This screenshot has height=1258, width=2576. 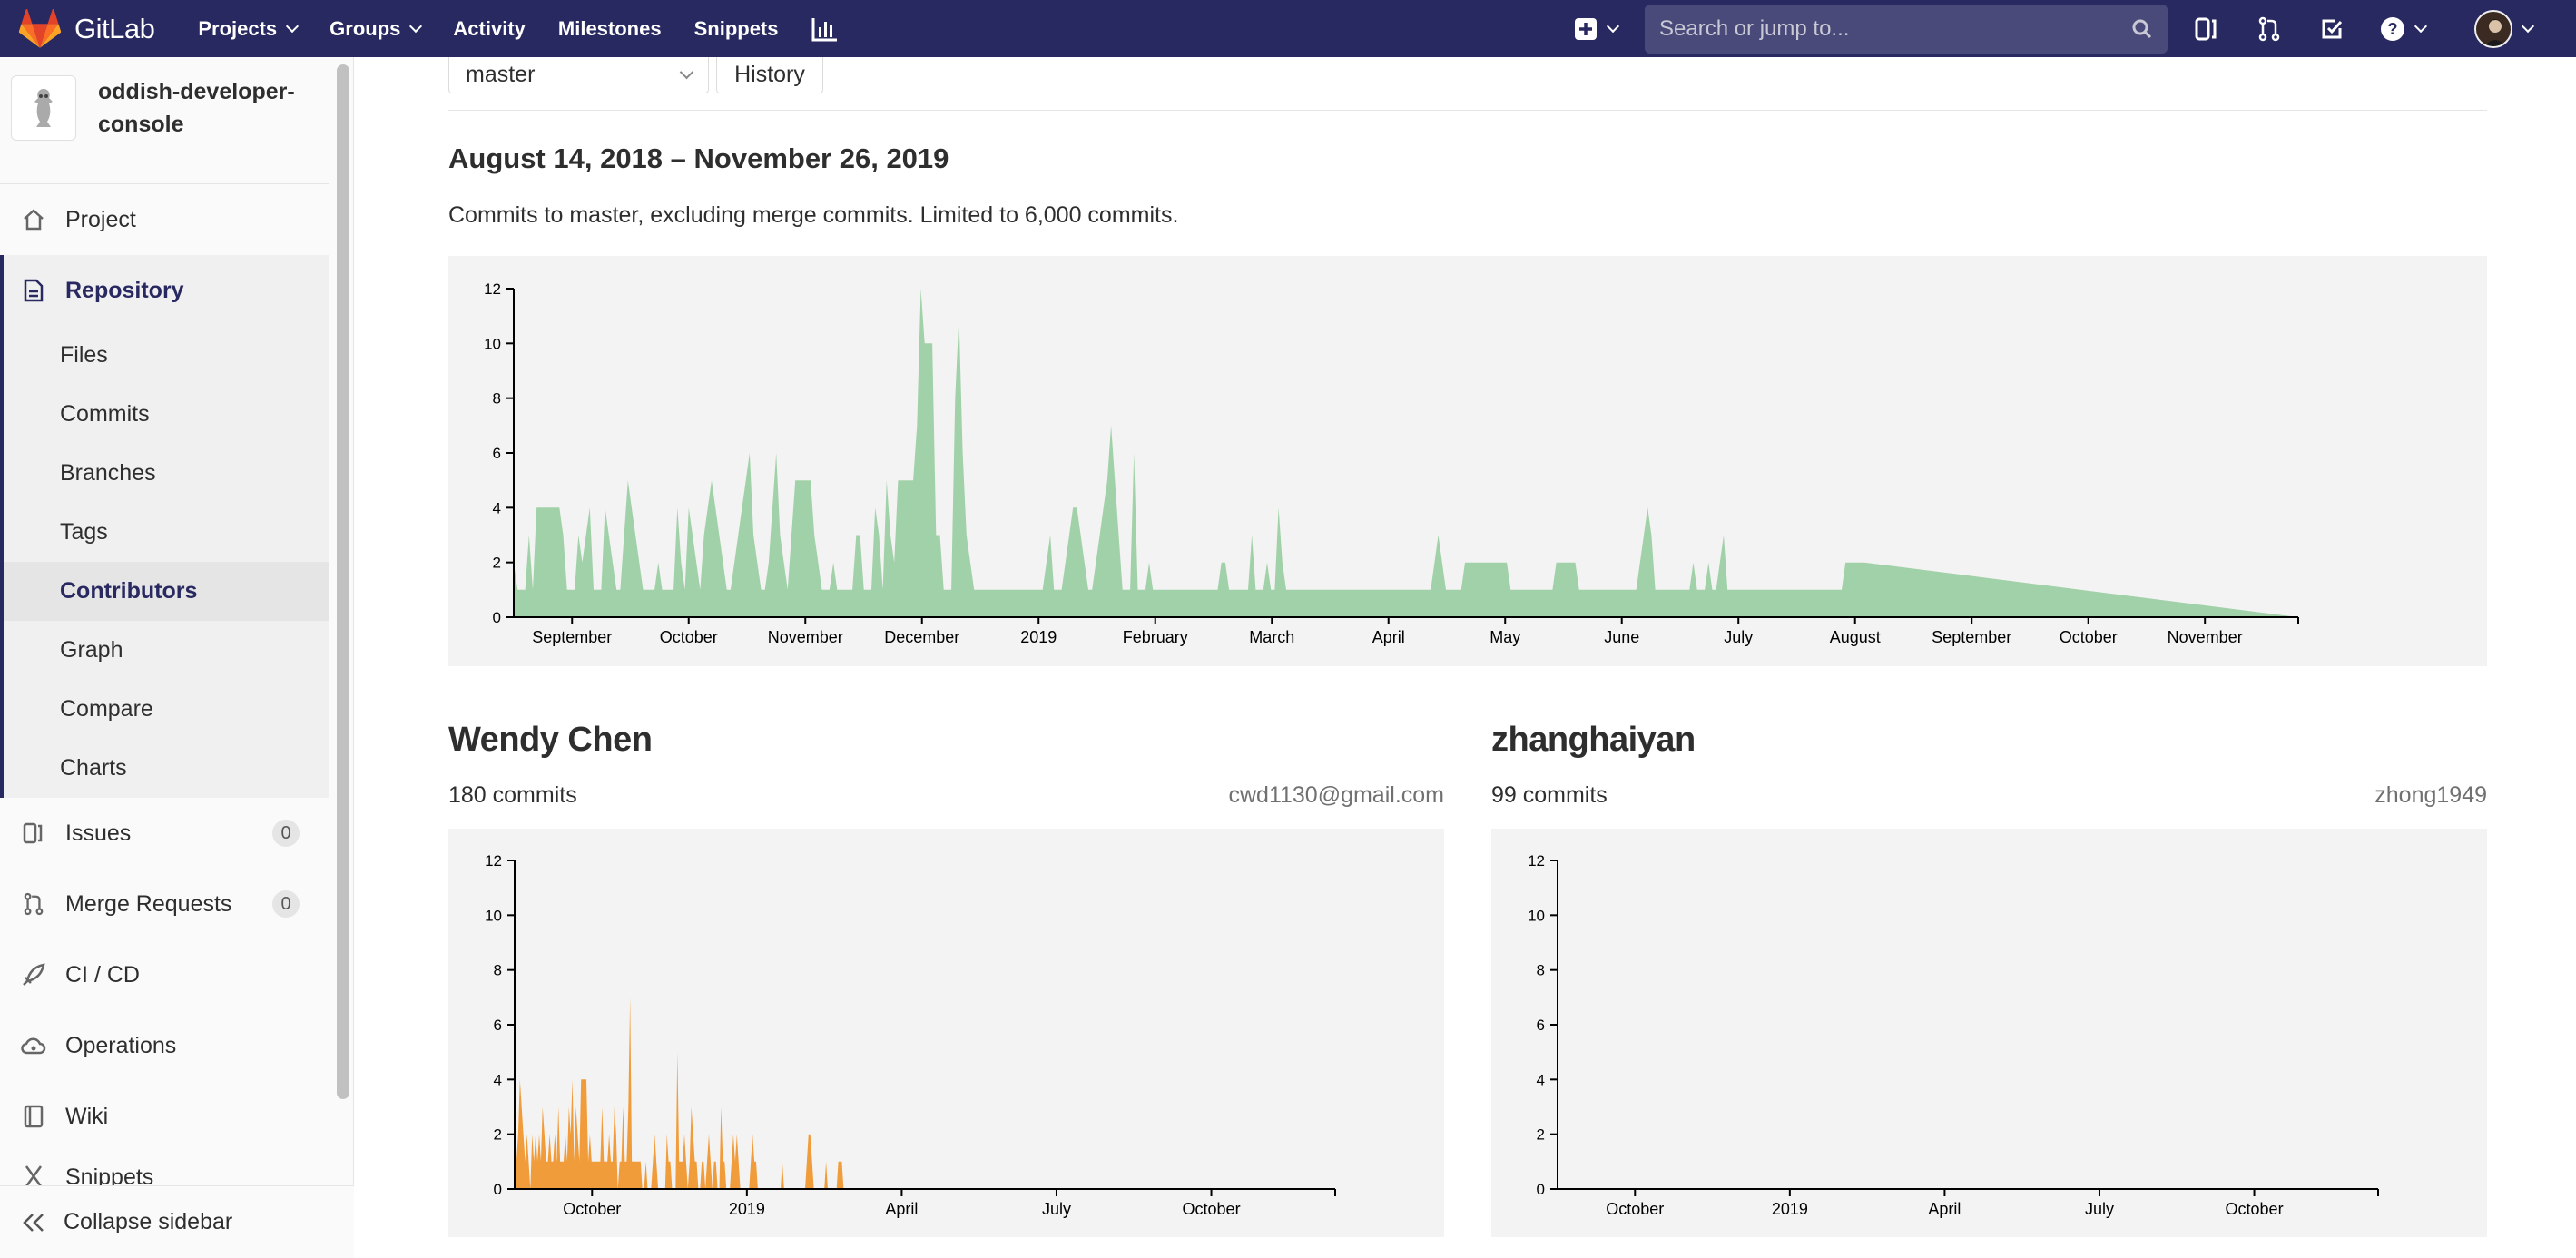 What do you see at coordinates (40, 28) in the screenshot?
I see `gitlab-logo-icon` at bounding box center [40, 28].